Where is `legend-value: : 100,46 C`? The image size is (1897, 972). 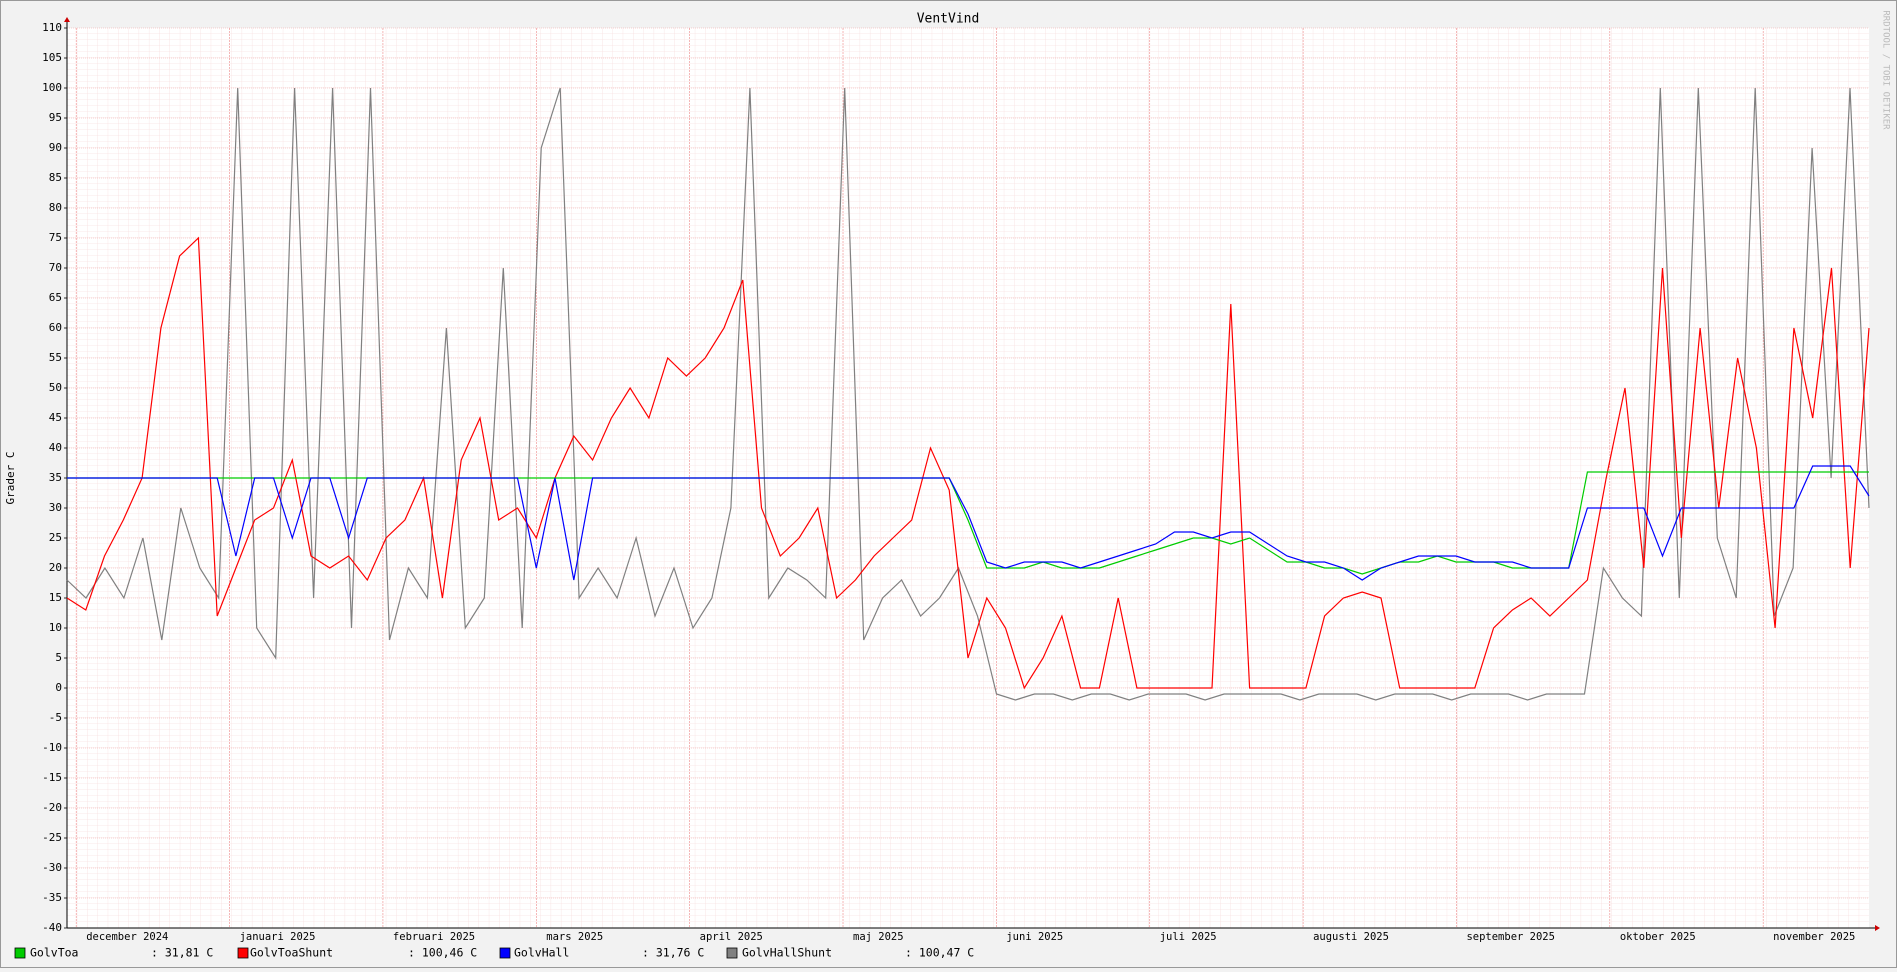
legend-value: : 100,46 C is located at coordinates (442, 953).